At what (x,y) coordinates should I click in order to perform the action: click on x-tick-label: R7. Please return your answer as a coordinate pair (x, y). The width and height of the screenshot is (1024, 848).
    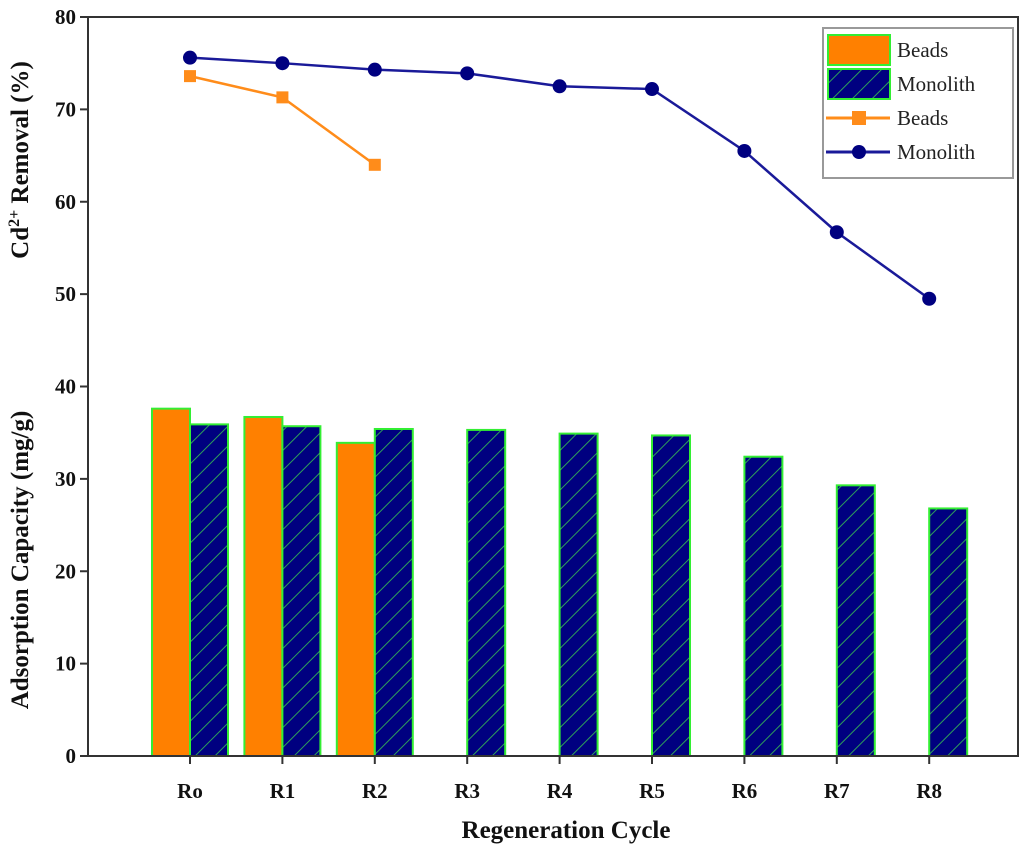
    Looking at the image, I should click on (837, 791).